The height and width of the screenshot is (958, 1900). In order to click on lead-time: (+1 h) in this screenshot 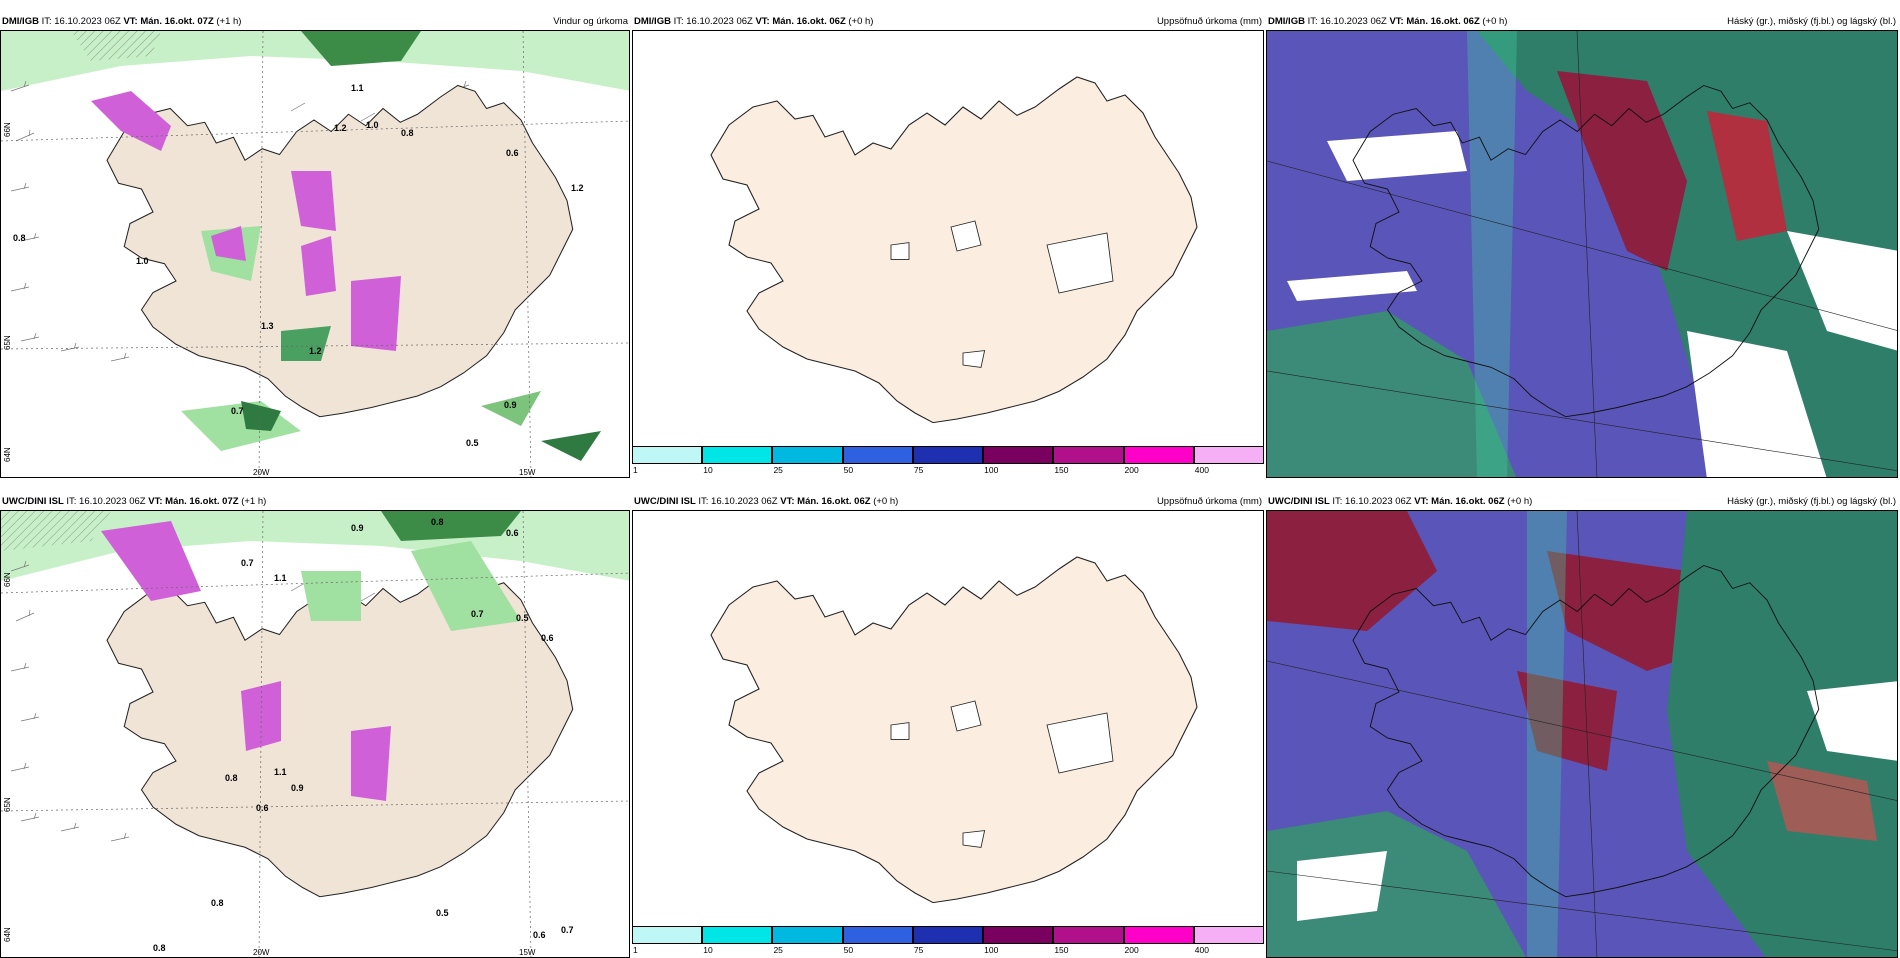, I will do `click(254, 501)`.